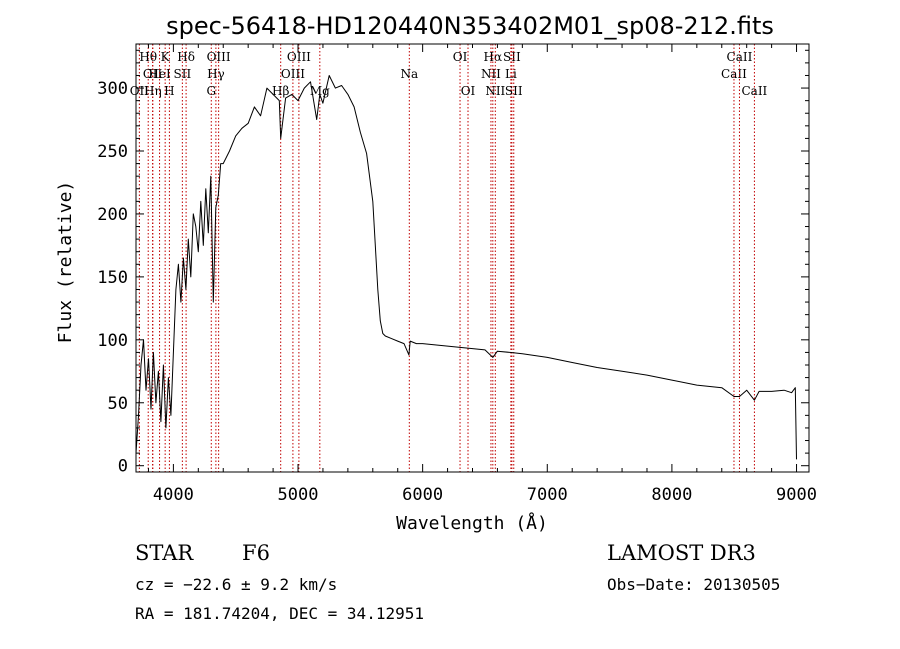  I want to click on y-tick-label: 200, so click(112, 215).